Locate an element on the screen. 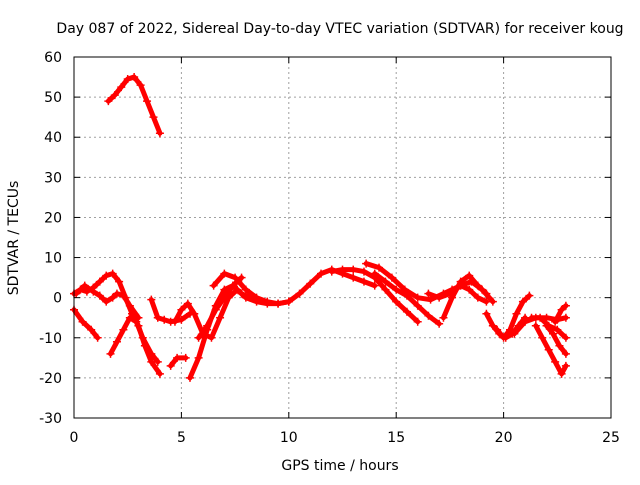  x-tick-label: 10 is located at coordinates (289, 438).